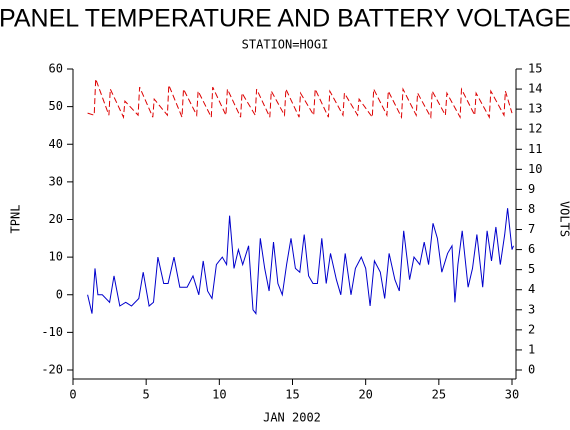 Image resolution: width=570 pixels, height=430 pixels. What do you see at coordinates (531, 249) in the screenshot?
I see `y2-tick-label: 6` at bounding box center [531, 249].